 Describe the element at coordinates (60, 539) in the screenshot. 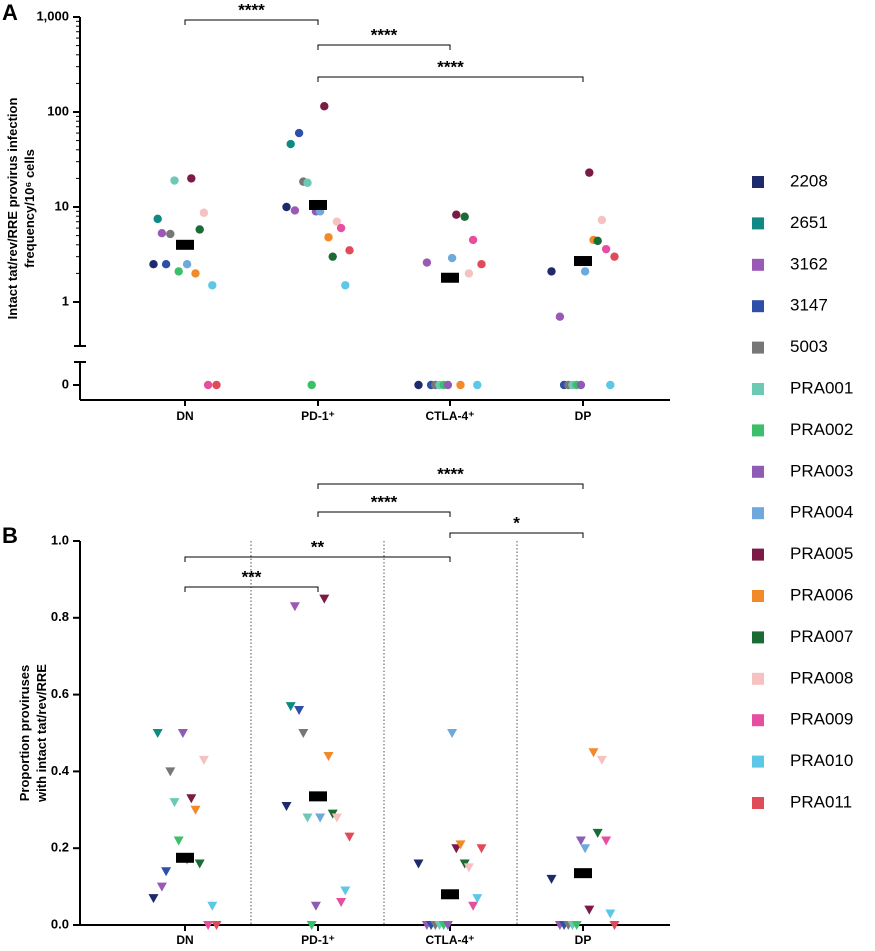

I see `y-tick-label: 1.0` at that location.